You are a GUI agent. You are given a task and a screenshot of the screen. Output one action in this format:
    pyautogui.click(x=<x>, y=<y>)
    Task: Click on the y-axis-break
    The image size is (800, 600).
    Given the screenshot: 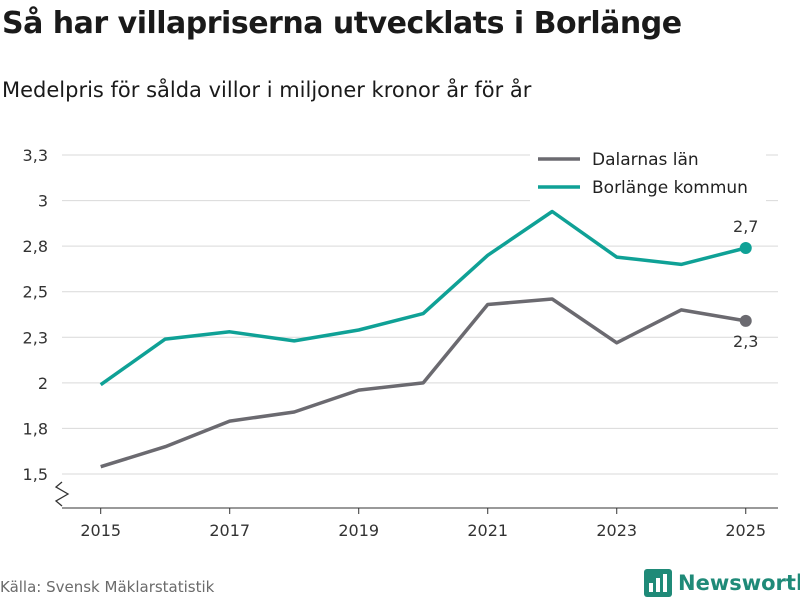 What is the action you would take?
    pyautogui.click(x=62, y=494)
    